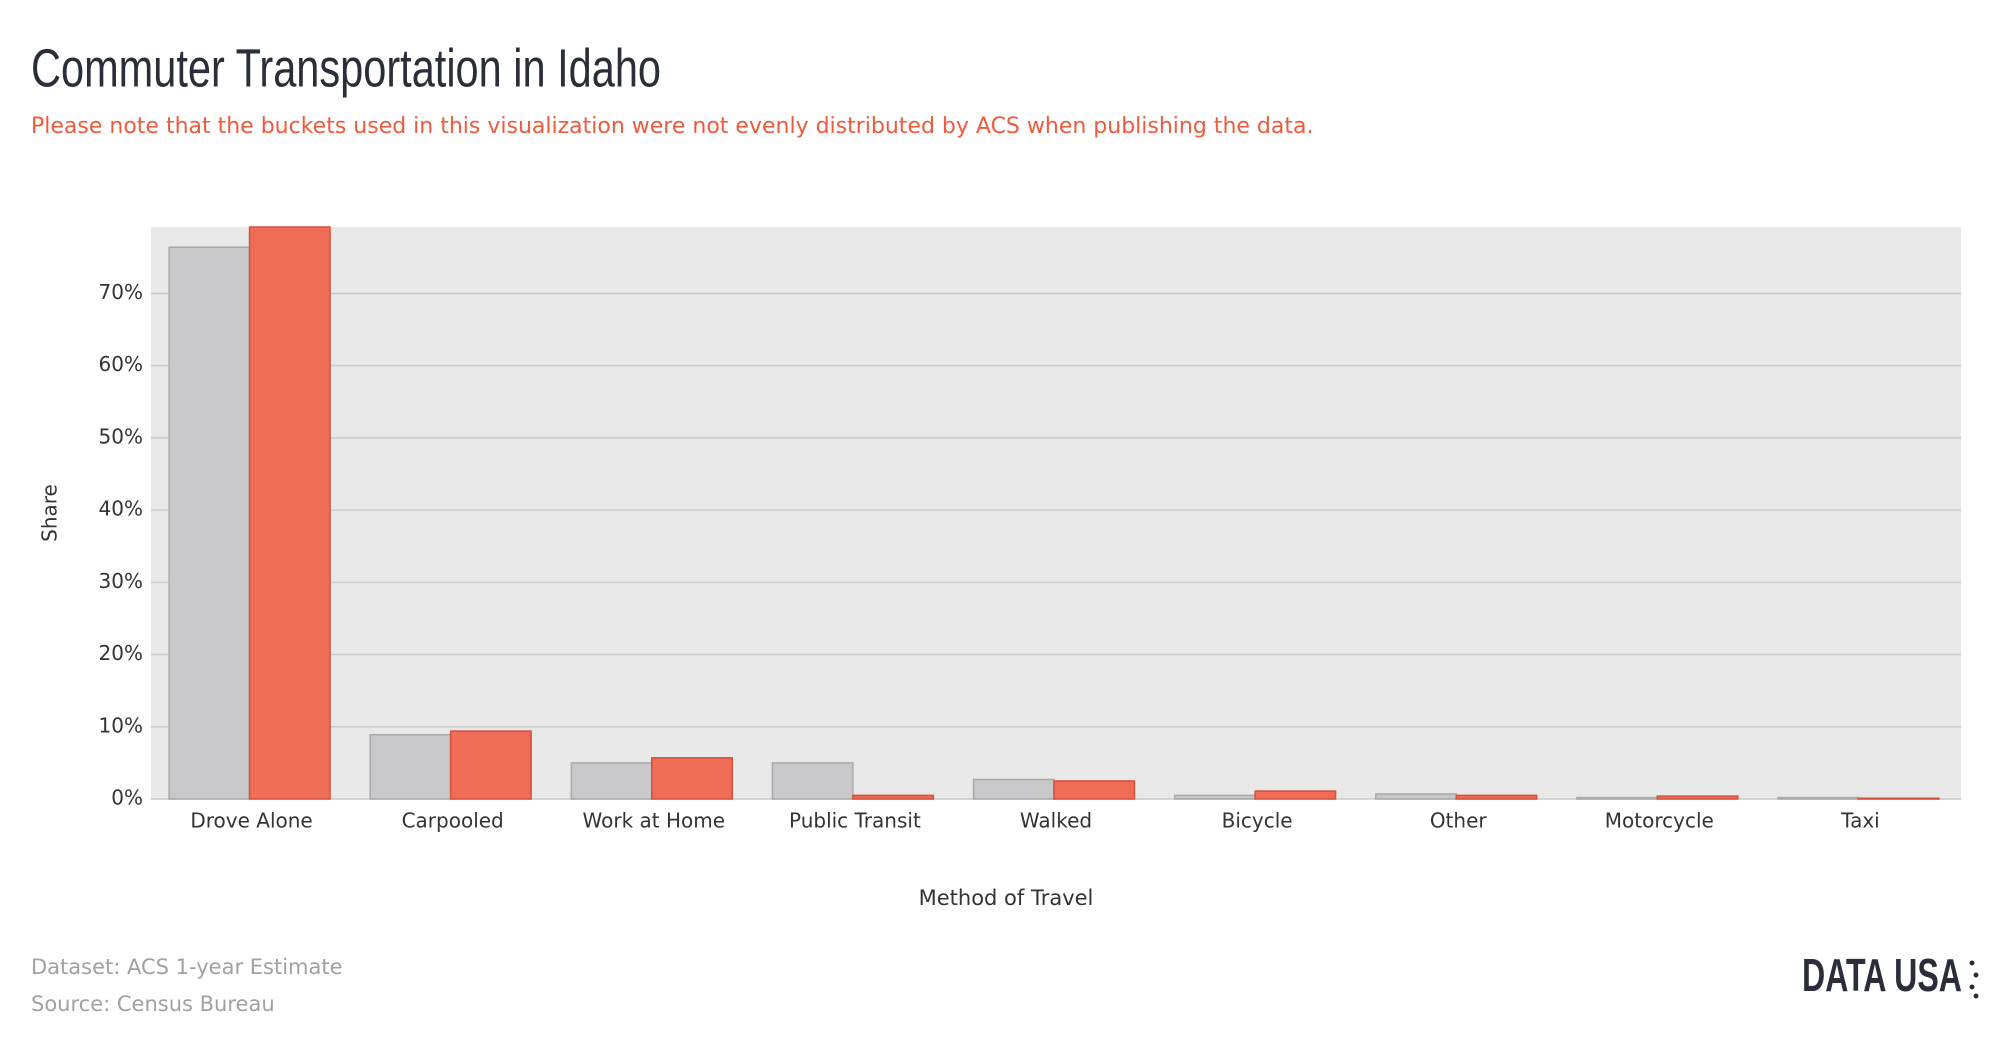 The image size is (2002, 1050). I want to click on x-tick-label: Bicycle, so click(1257, 821).